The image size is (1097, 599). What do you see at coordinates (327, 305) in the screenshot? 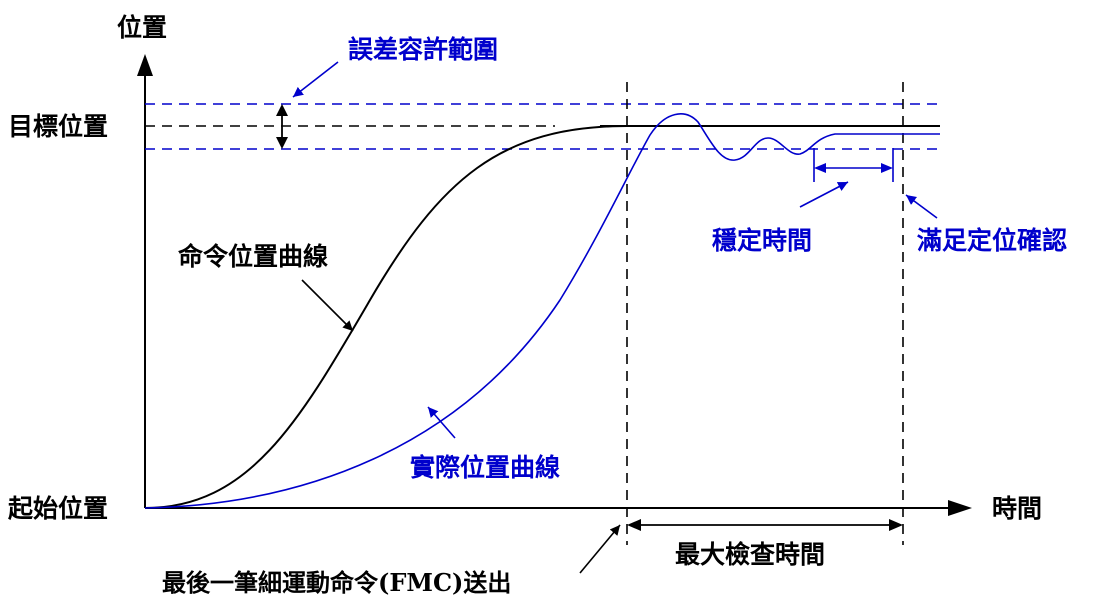
I see `command-curve-pointer-arrow` at bounding box center [327, 305].